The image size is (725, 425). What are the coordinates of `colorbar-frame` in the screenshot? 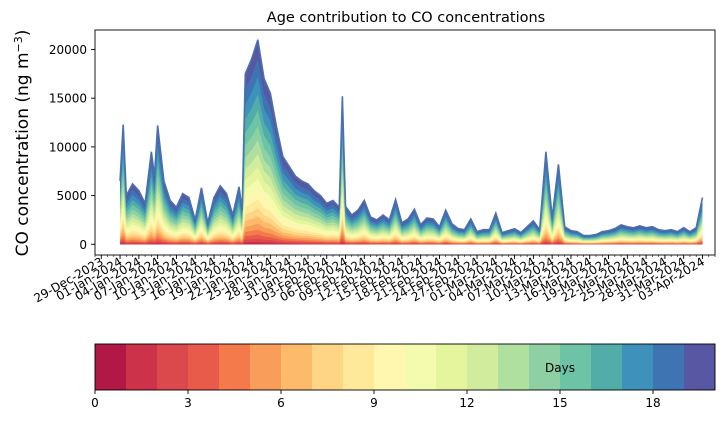 It's located at (405, 367).